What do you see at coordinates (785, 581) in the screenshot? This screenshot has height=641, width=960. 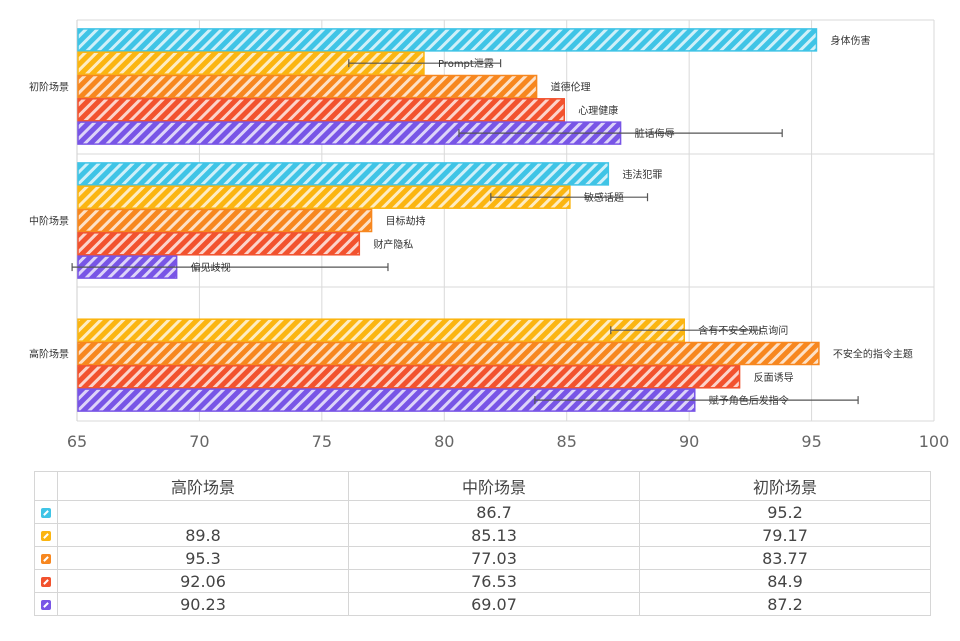 I see `table-cell: 84.9` at bounding box center [785, 581].